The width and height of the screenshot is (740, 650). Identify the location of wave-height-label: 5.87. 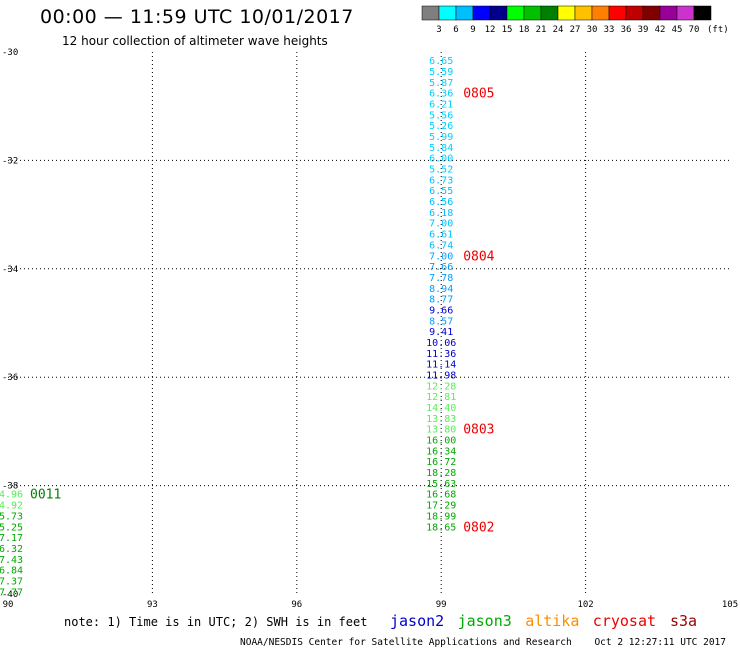
(441, 83).